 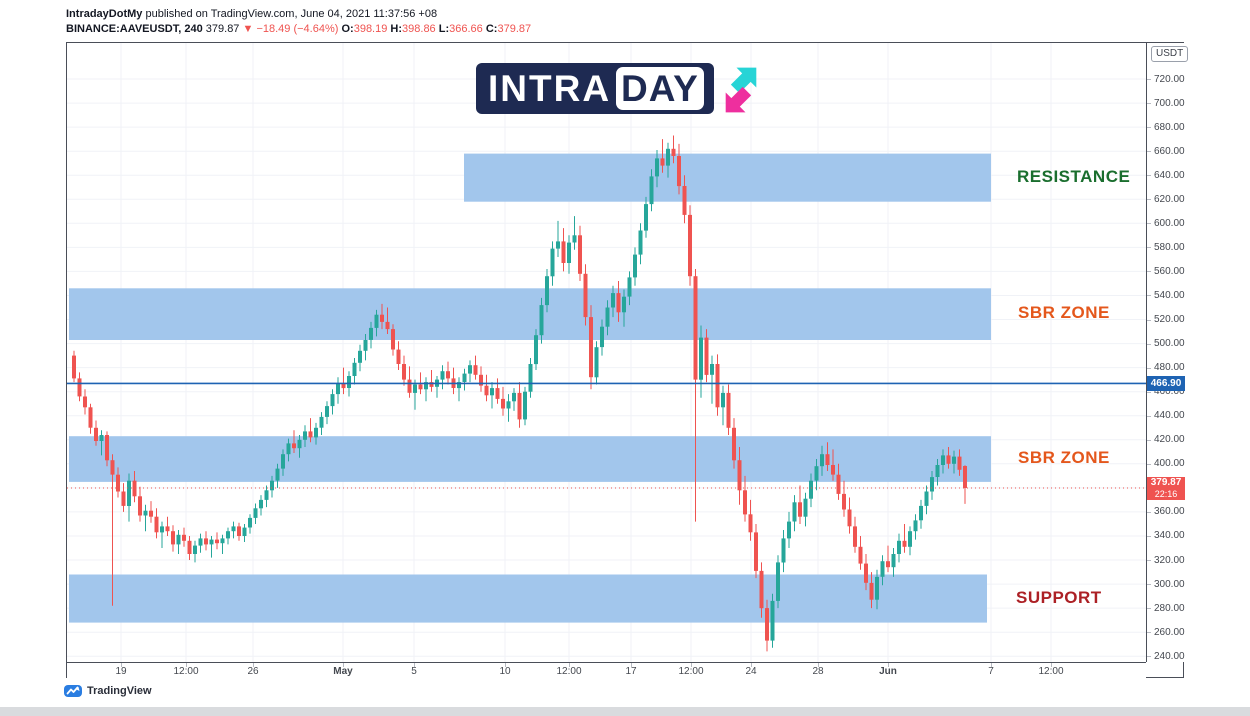 What do you see at coordinates (396, 29) in the screenshot?
I see `high-label: H:` at bounding box center [396, 29].